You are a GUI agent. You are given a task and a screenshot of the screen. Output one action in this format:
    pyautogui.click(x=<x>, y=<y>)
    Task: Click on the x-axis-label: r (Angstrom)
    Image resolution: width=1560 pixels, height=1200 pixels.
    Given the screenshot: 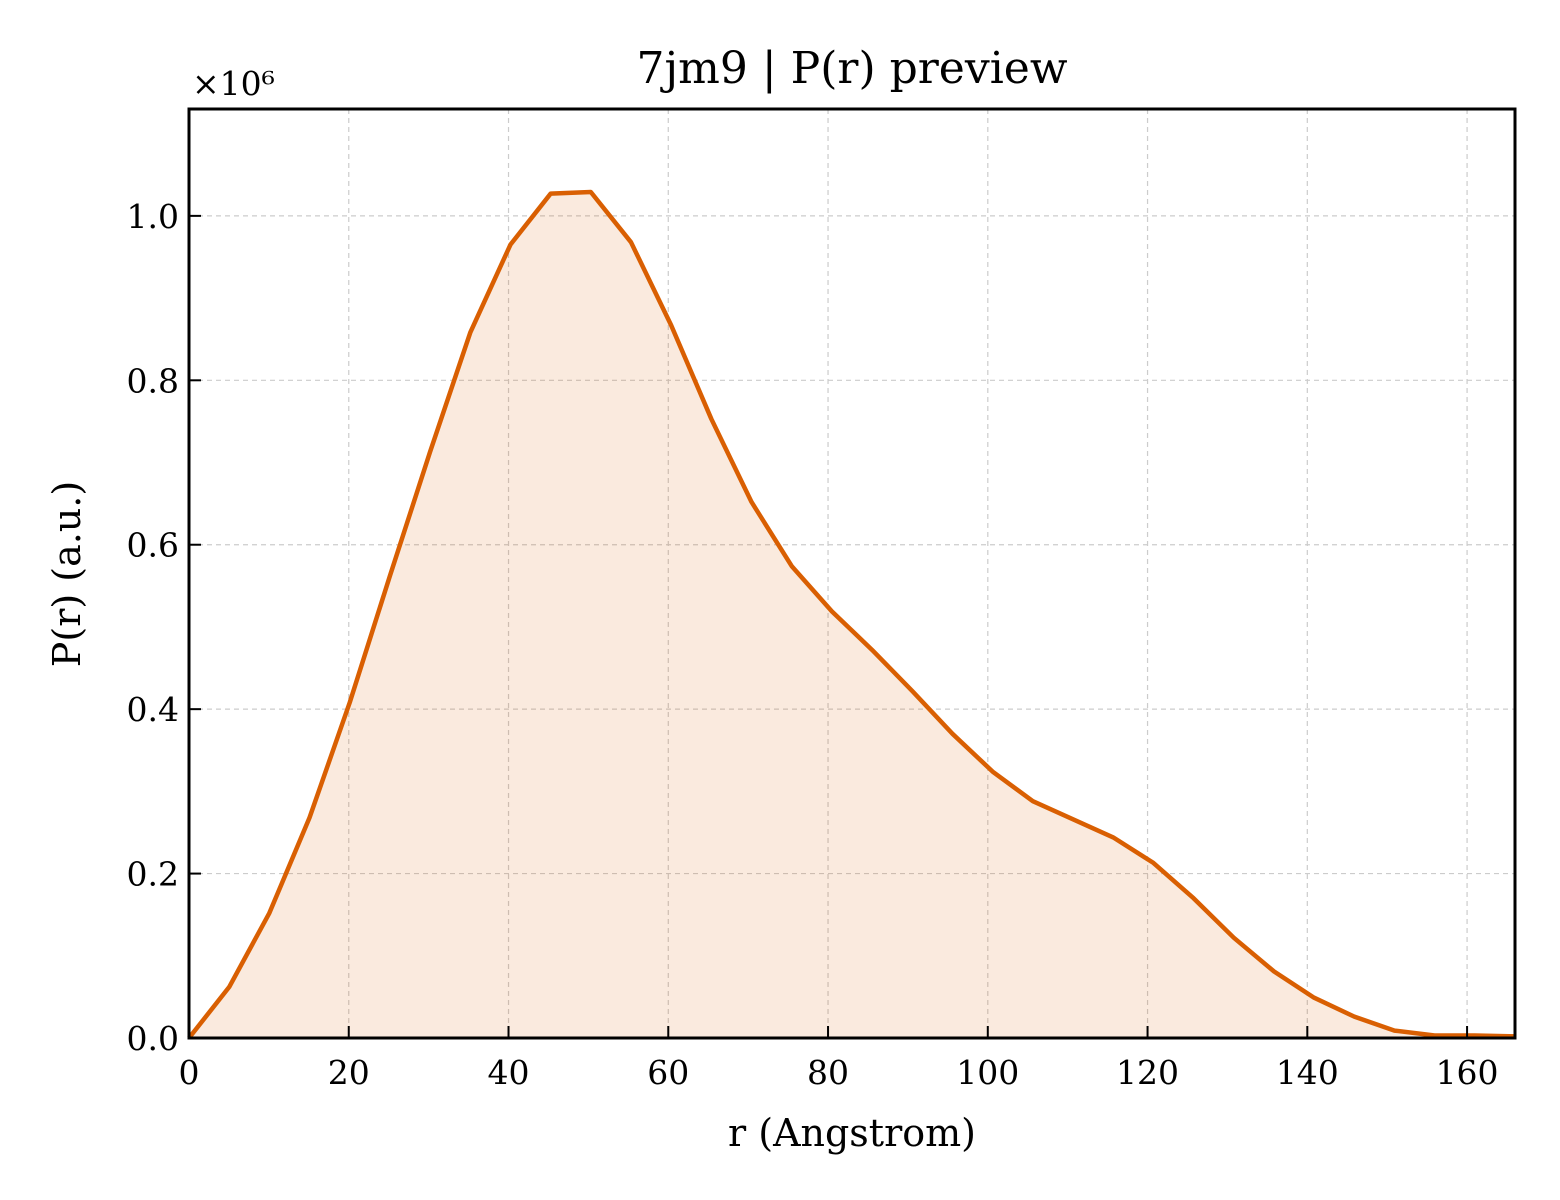 What is the action you would take?
    pyautogui.click(x=852, y=1133)
    